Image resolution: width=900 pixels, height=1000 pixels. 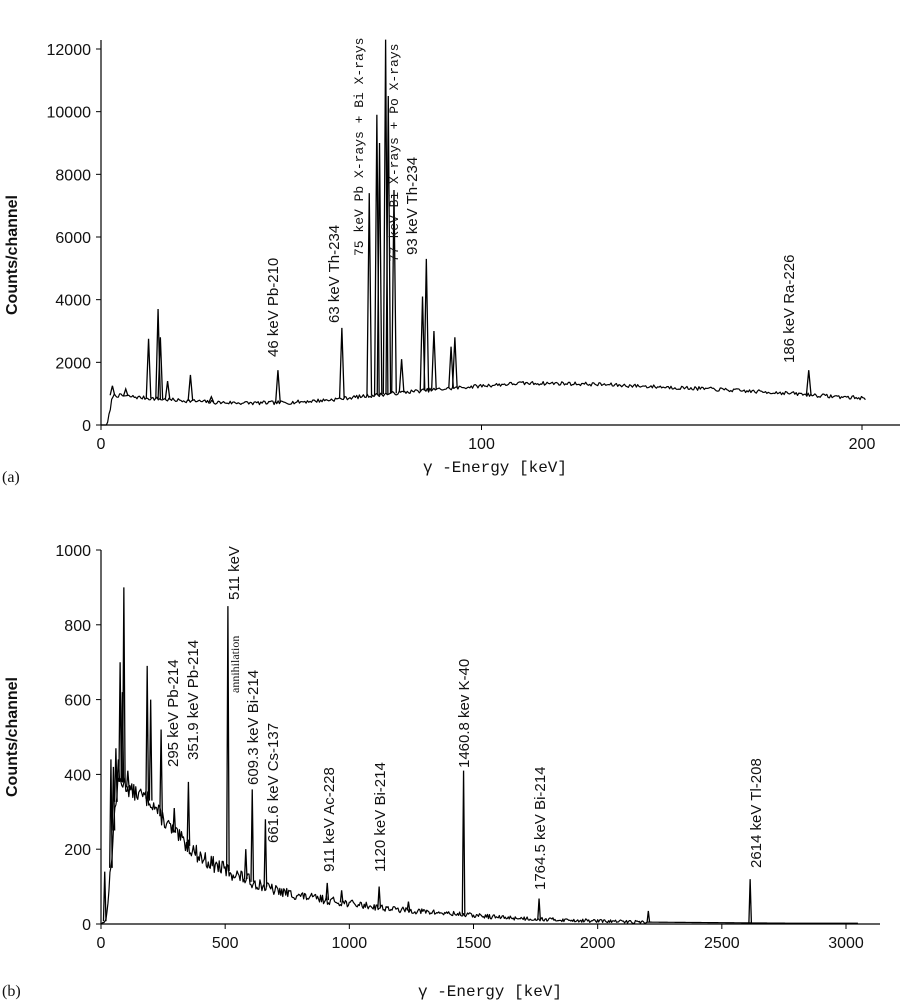 What do you see at coordinates (11, 991) in the screenshot?
I see `panel-b-label: (b)` at bounding box center [11, 991].